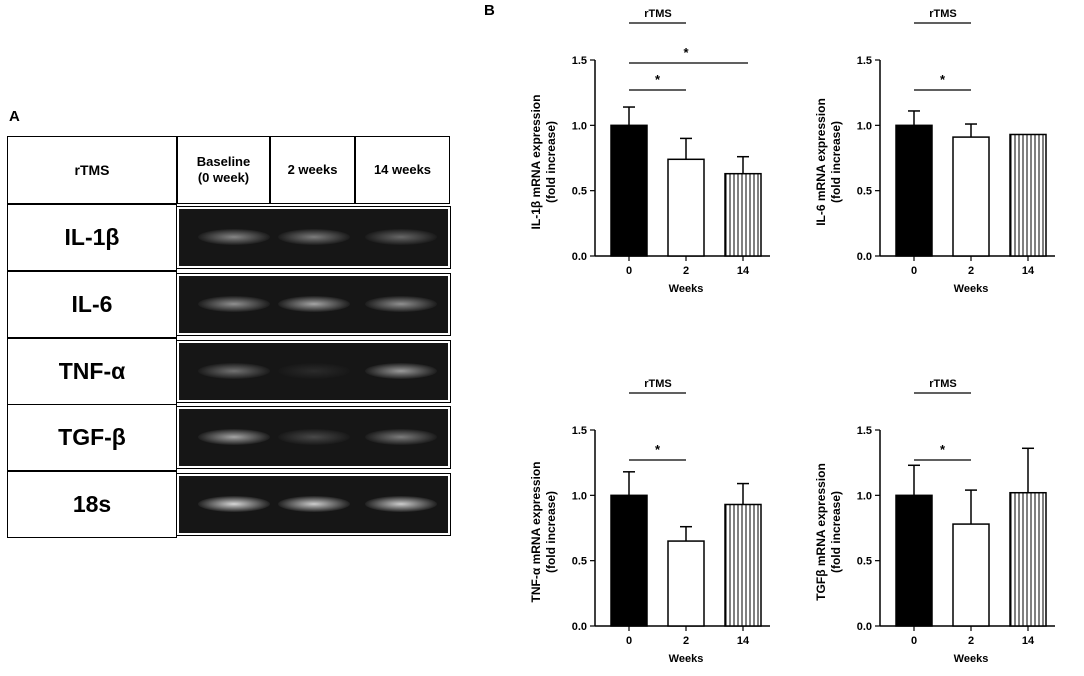 The height and width of the screenshot is (676, 1084). I want to click on y-axis-label: IL-1β mRNA expression(fold increase), so click(543, 162).